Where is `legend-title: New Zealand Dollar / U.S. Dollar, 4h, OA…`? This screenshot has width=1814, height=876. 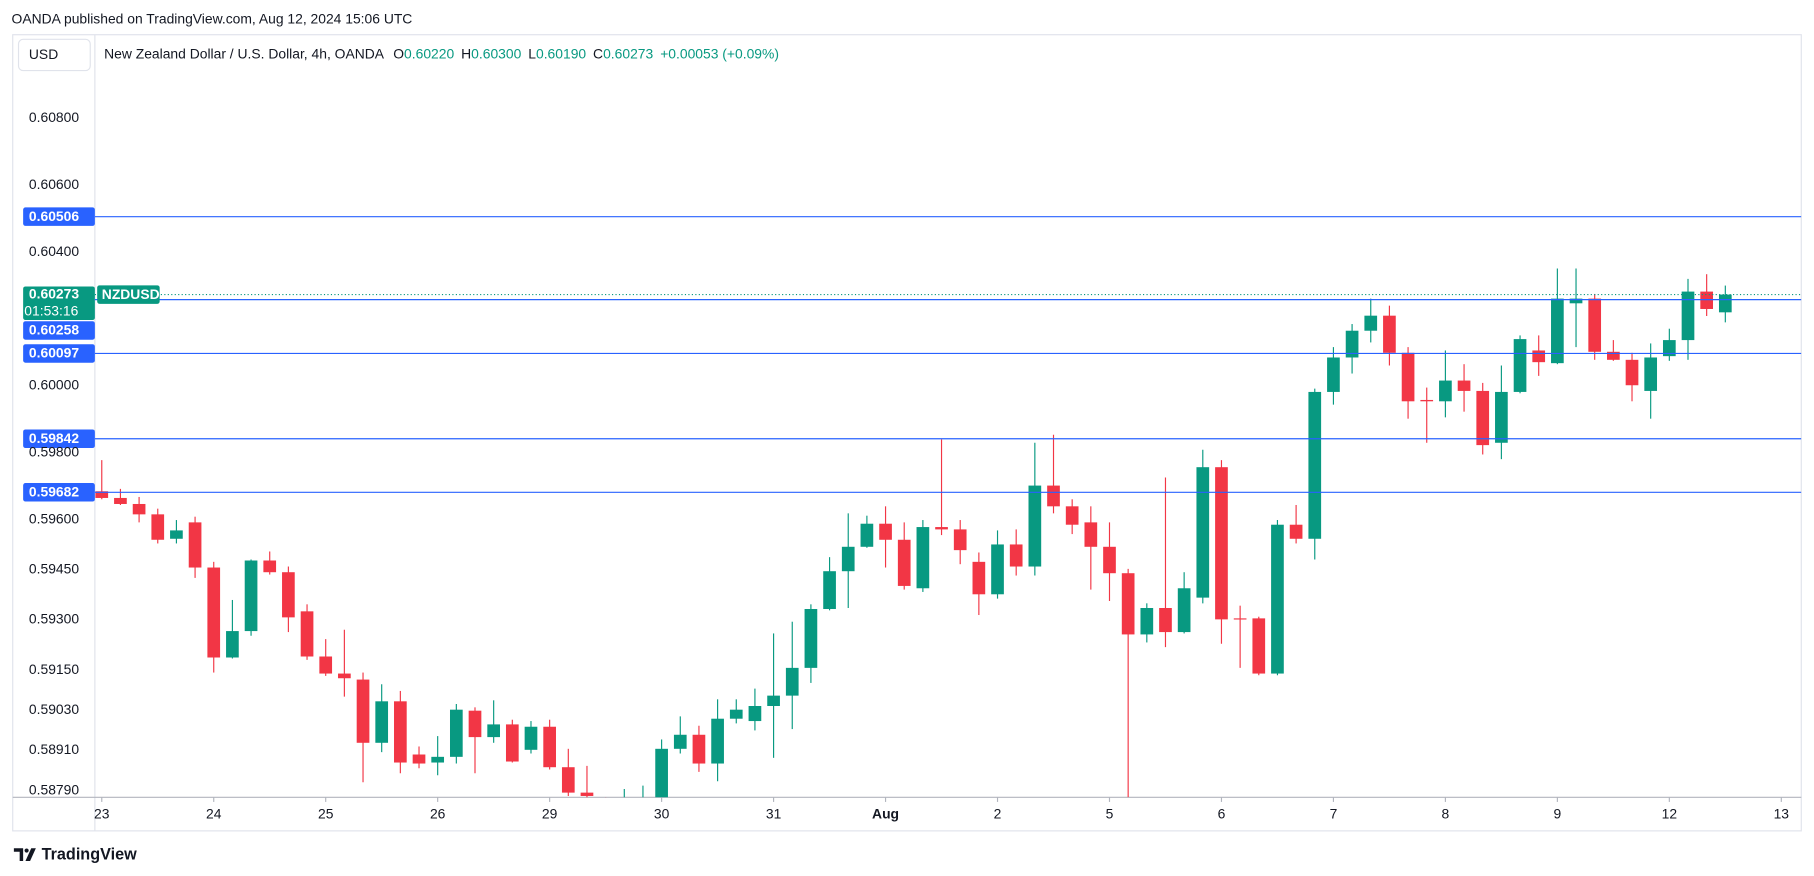 legend-title: New Zealand Dollar / U.S. Dollar, 4h, OA… is located at coordinates (244, 53).